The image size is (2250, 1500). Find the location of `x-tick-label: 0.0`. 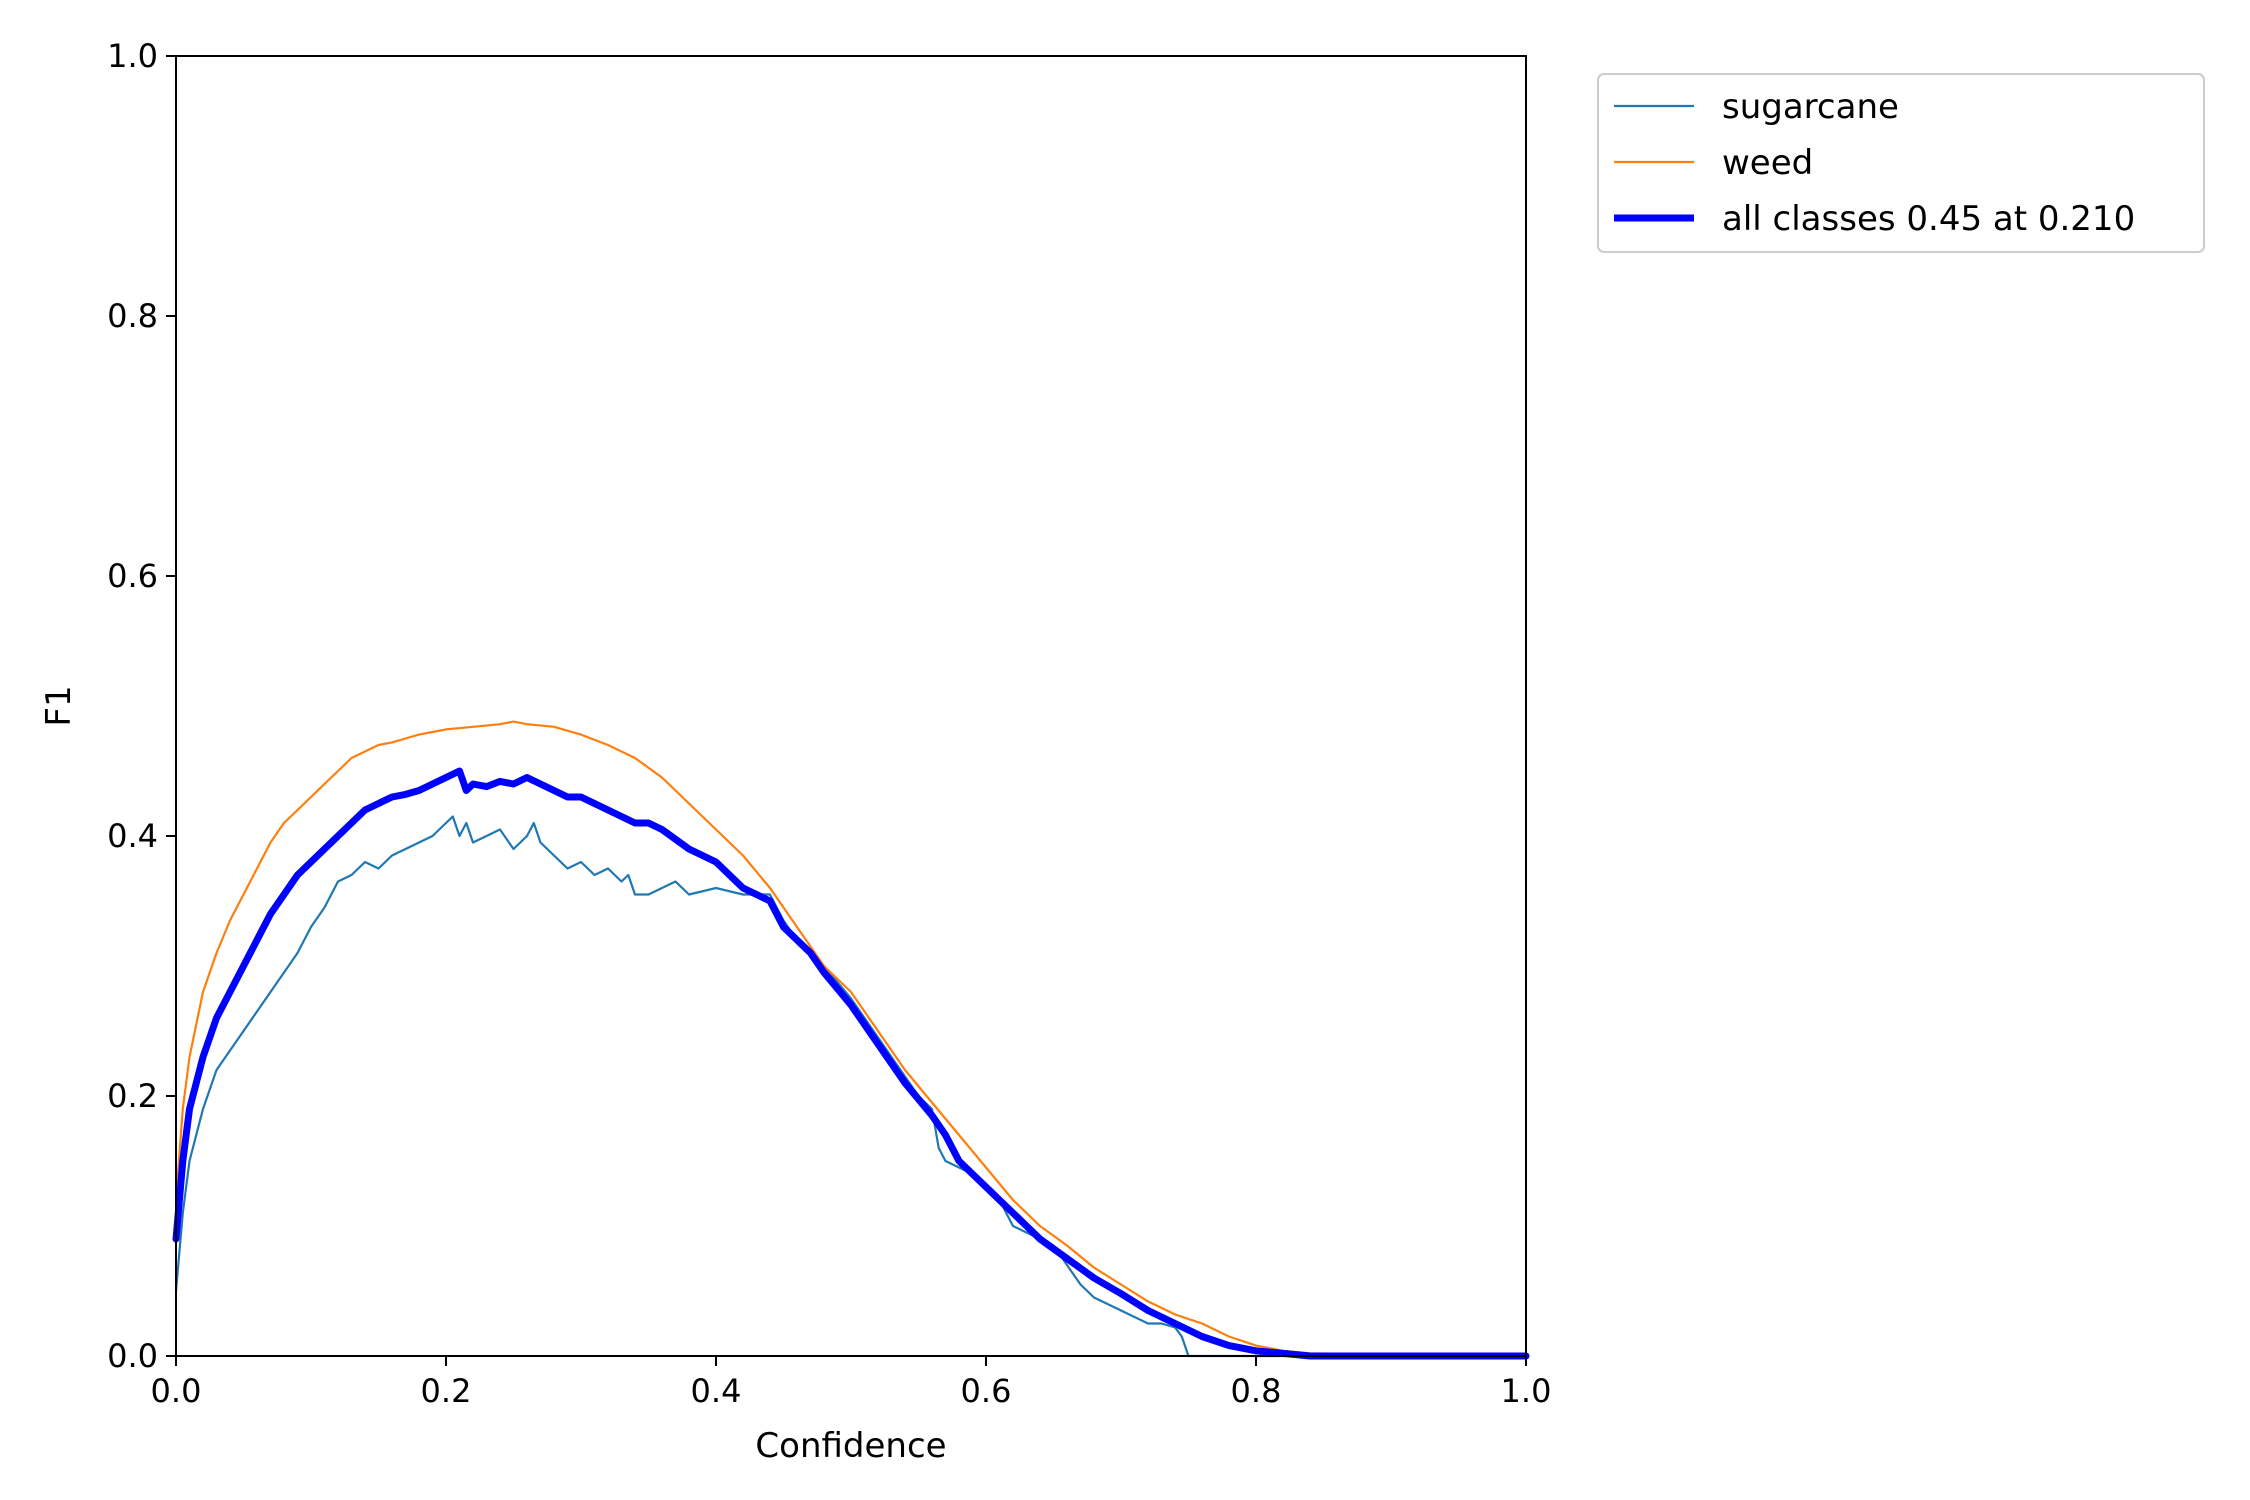

x-tick-label: 0.0 is located at coordinates (176, 1391).